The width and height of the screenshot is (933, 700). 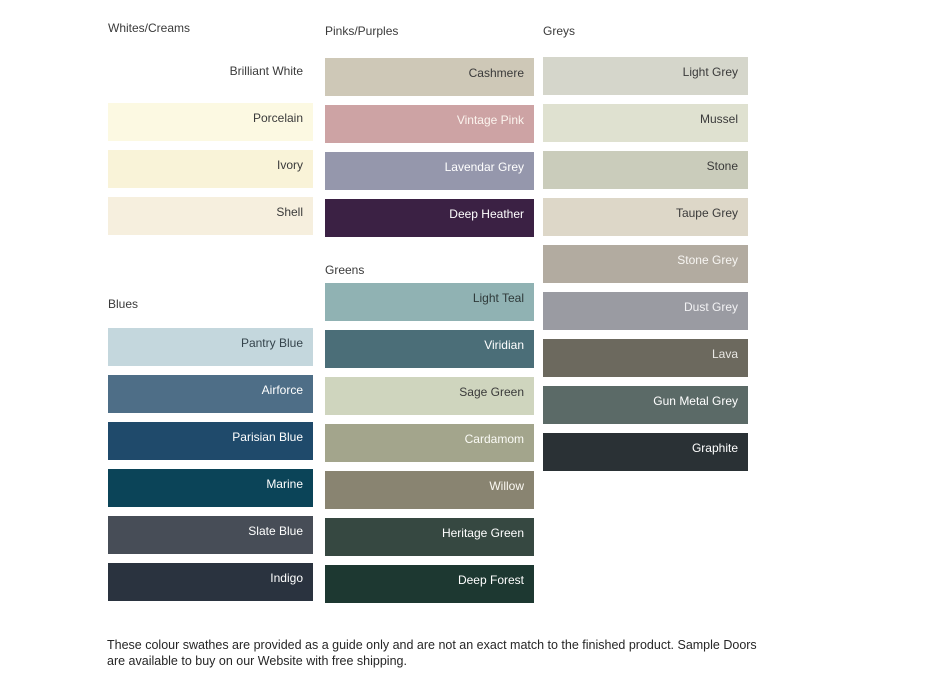 What do you see at coordinates (429, 218) in the screenshot?
I see `swatch-deep-heather: Deep Heather` at bounding box center [429, 218].